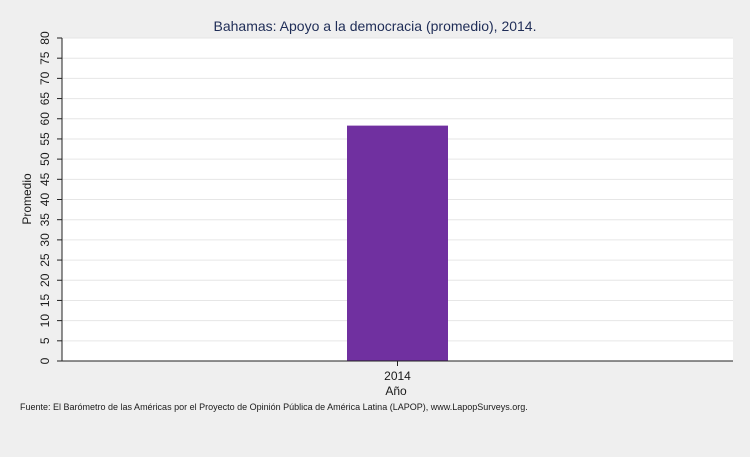  I want to click on y-axis-label: Promedio, so click(27, 199).